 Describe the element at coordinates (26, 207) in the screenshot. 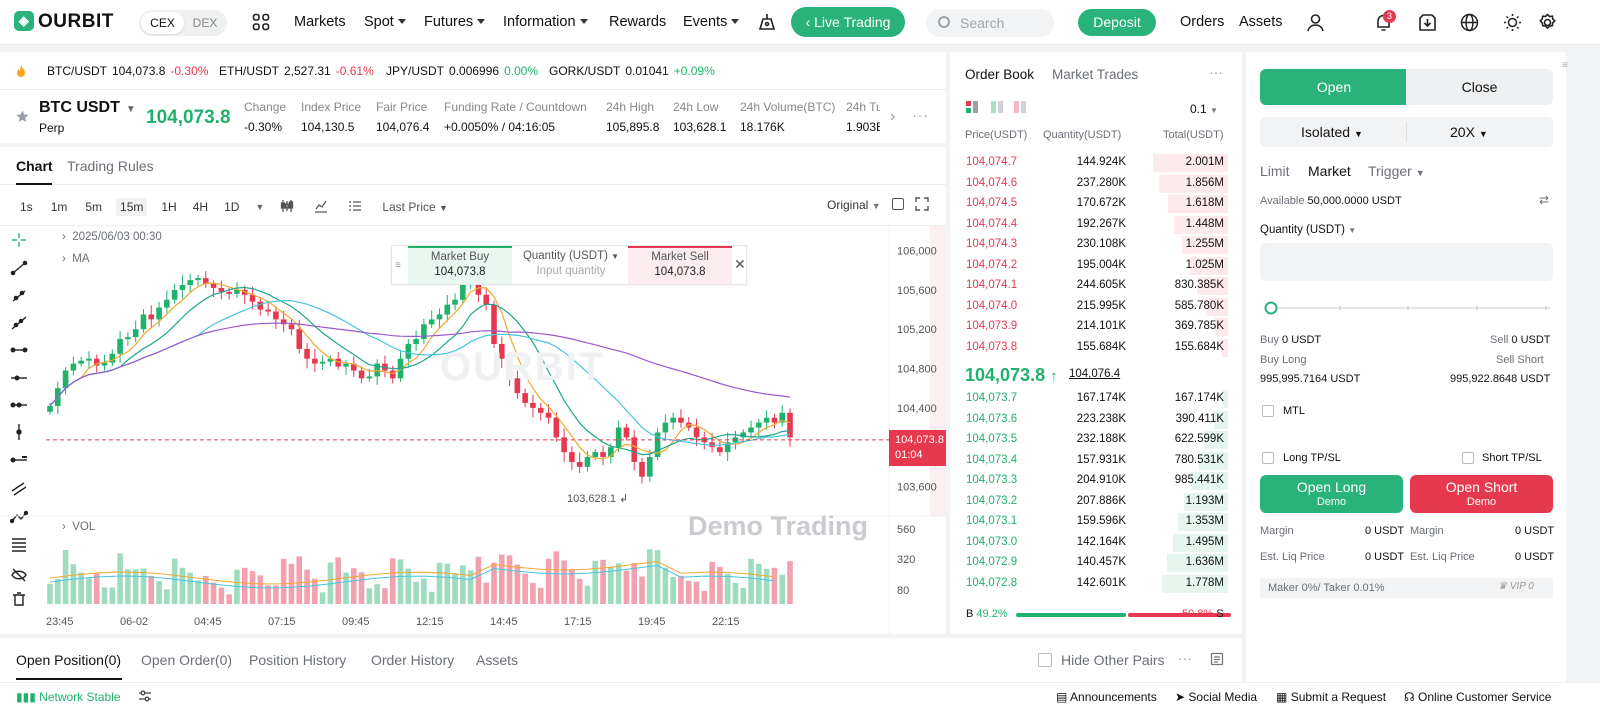

I see `tf-1s: 1s` at that location.